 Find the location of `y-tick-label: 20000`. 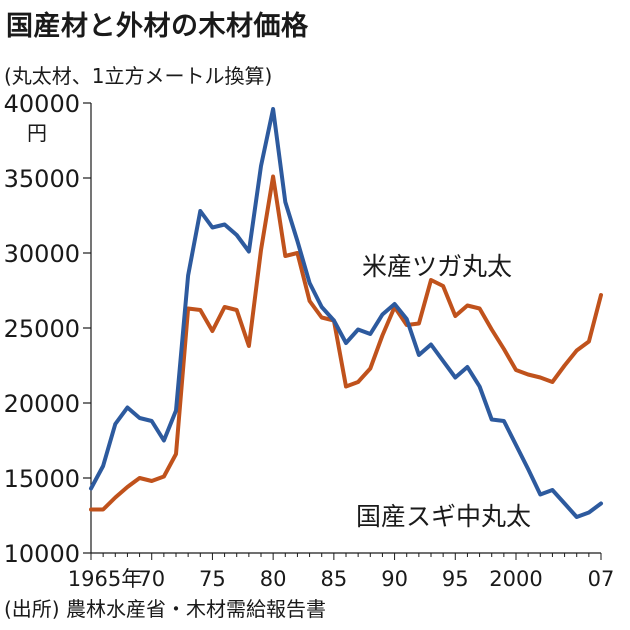

y-tick-label: 20000 is located at coordinates (42, 404).